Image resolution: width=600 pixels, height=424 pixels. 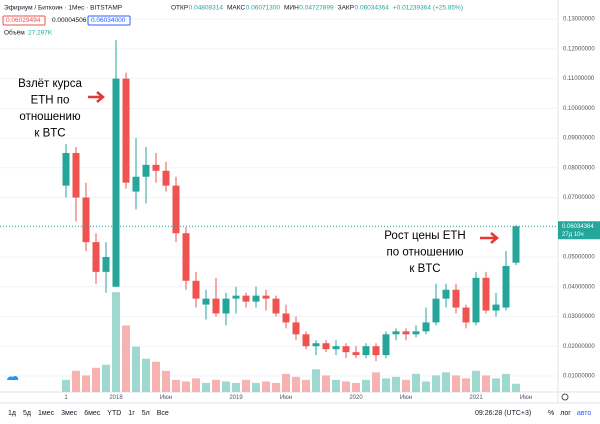 I want to click on range-button: Все, so click(x=163, y=413).